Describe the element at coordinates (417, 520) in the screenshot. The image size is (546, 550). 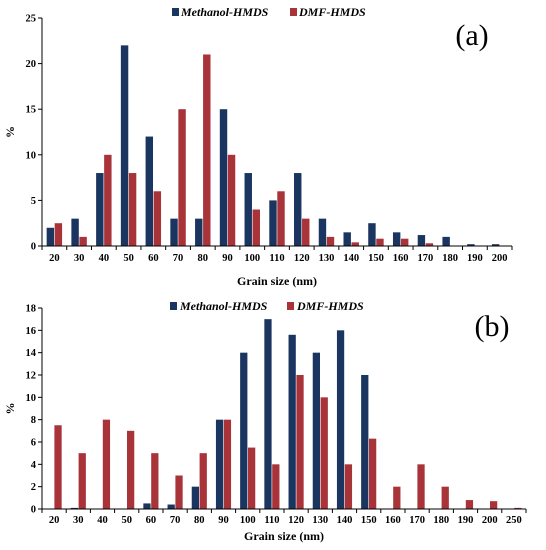
I see `x-tick-label: 170` at that location.